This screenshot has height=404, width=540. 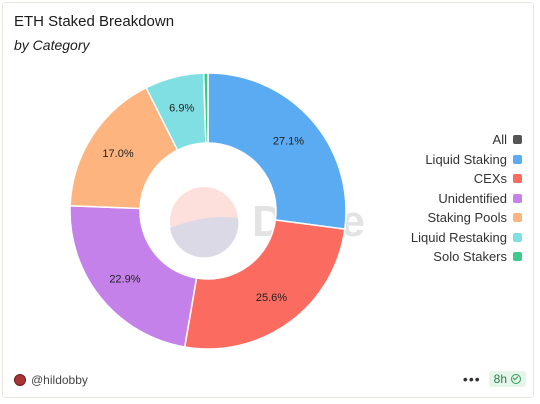 What do you see at coordinates (467, 218) in the screenshot?
I see `legend-label: Staking Pools` at bounding box center [467, 218].